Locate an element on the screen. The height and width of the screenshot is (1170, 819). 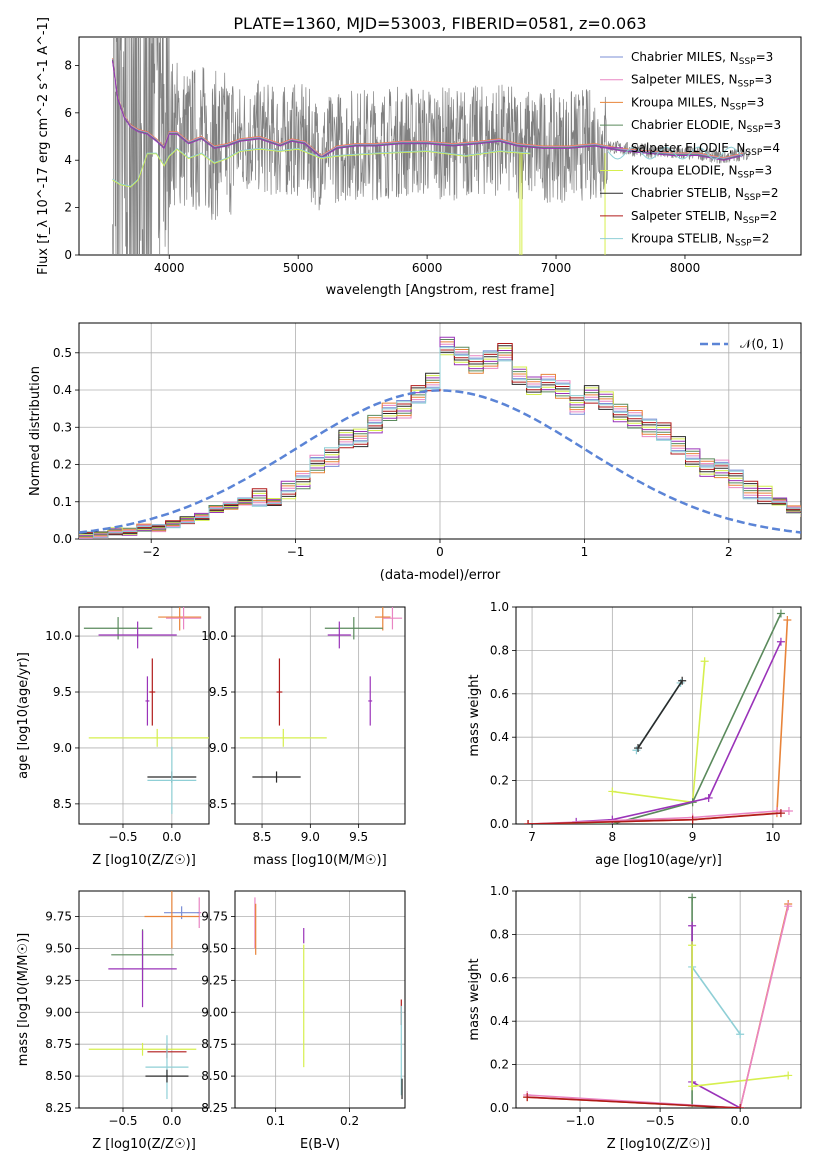
y-axis-label: age [log10(age/yr)] is located at coordinates (23, 715).